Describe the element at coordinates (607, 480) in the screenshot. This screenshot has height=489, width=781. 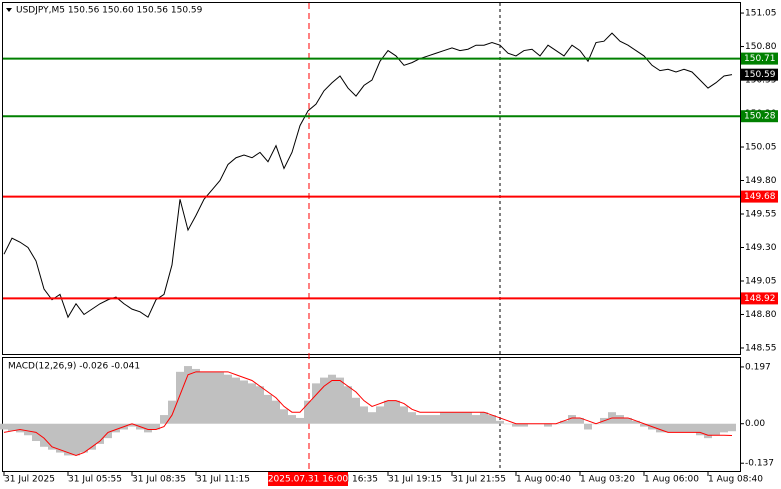
I see `x-tick-label: 1 Aug 03:20` at that location.